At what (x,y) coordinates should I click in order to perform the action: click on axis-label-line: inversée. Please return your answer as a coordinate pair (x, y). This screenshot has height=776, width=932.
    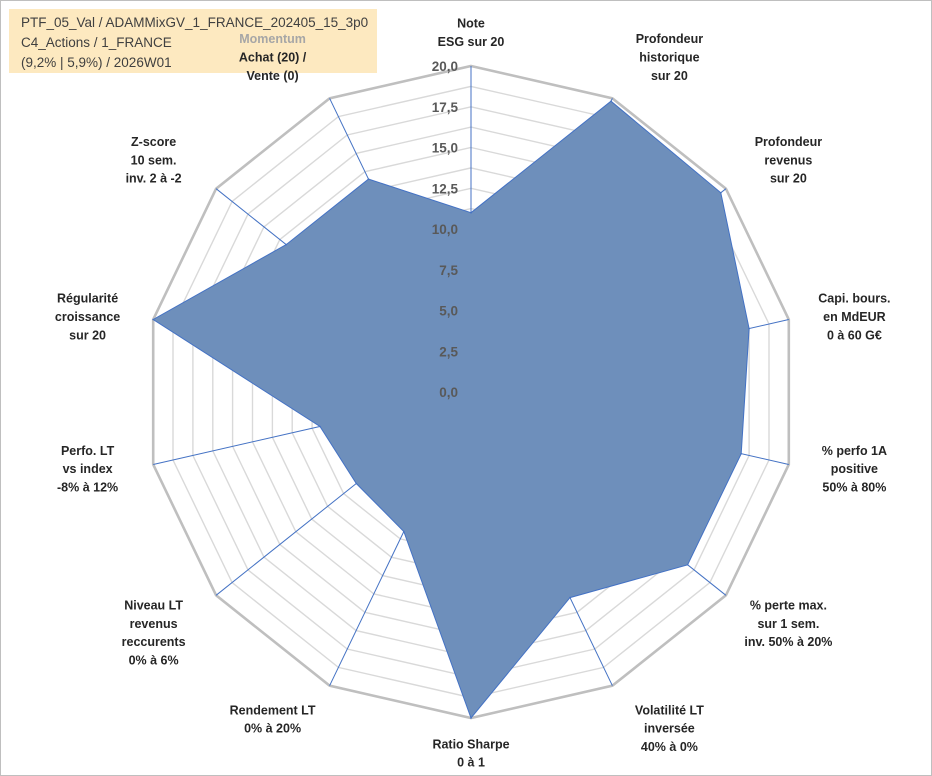
    Looking at the image, I should click on (669, 729).